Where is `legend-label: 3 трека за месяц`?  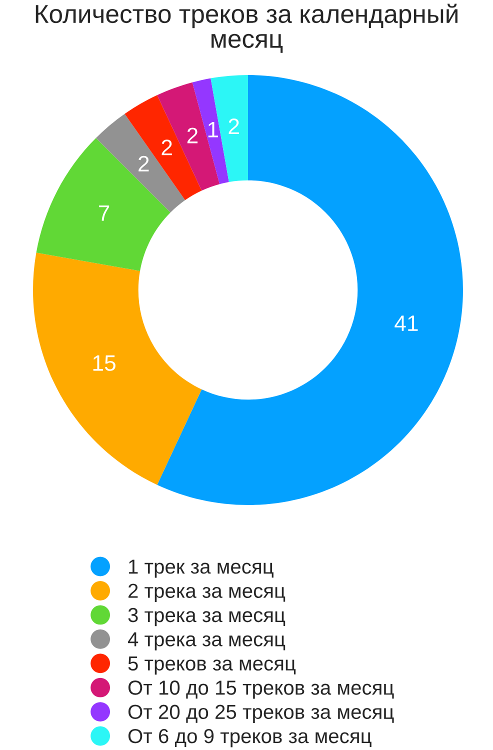
legend-label: 3 трека за месяц is located at coordinates (207, 617).